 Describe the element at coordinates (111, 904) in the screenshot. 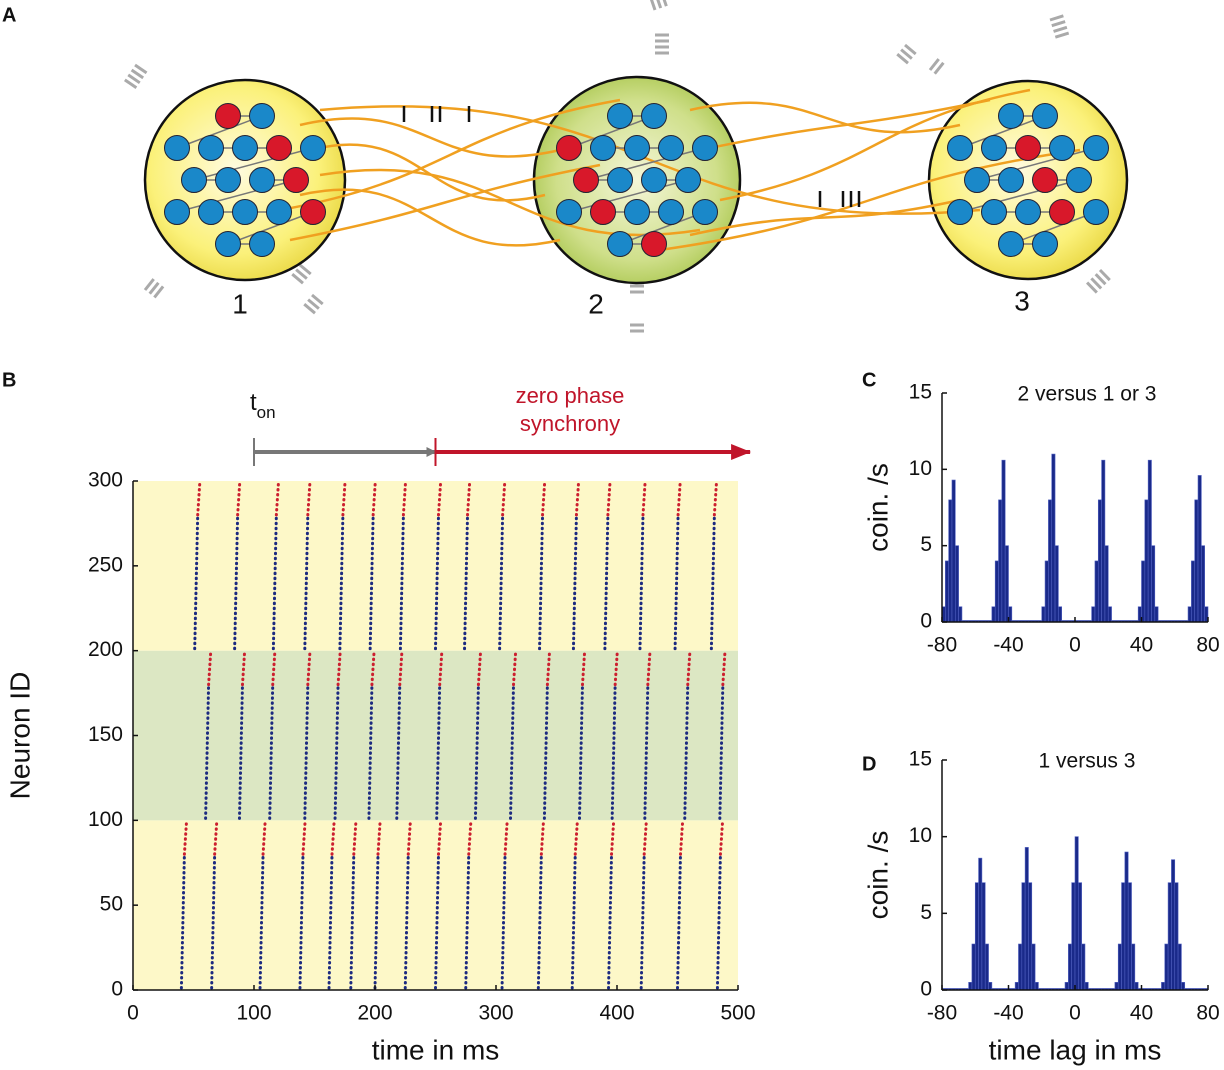

I see `y-tick-label: 50` at that location.